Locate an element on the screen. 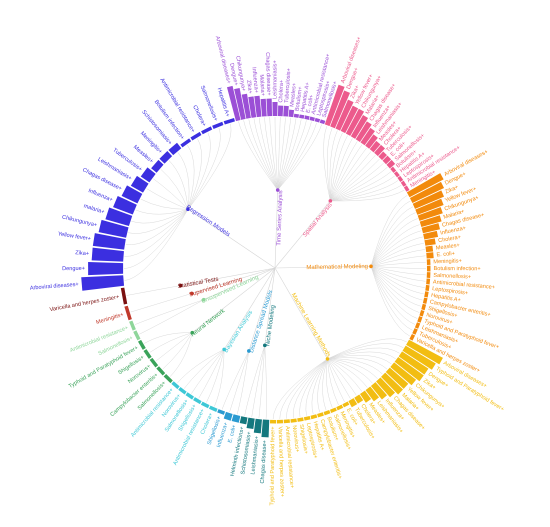 The image size is (550, 527). method-node is located at coordinates (265, 345).